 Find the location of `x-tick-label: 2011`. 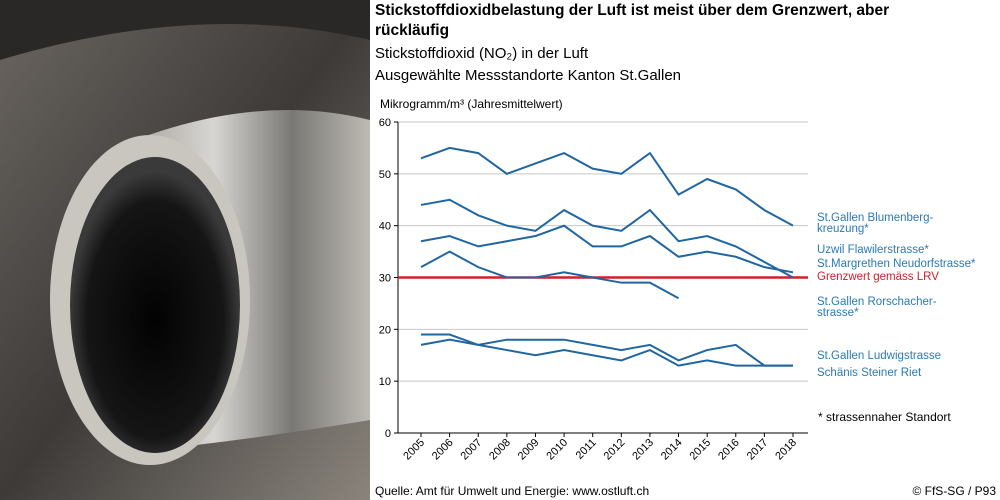

x-tick-label: 2011 is located at coordinates (586, 449).